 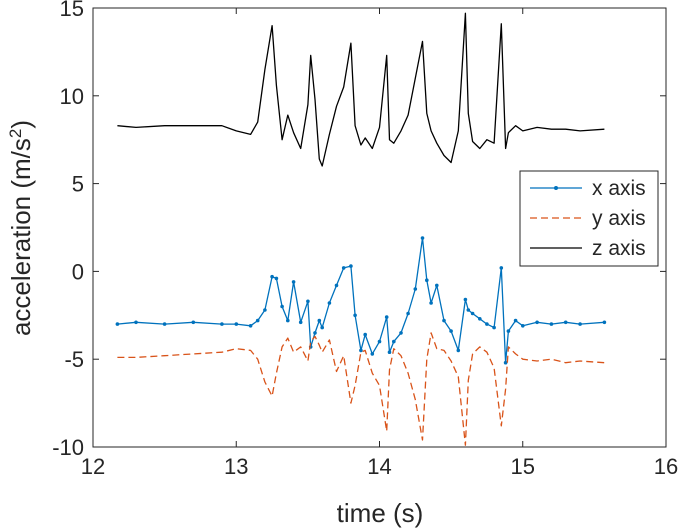 What do you see at coordinates (72, 96) in the screenshot?
I see `y-tick-label: 10` at bounding box center [72, 96].